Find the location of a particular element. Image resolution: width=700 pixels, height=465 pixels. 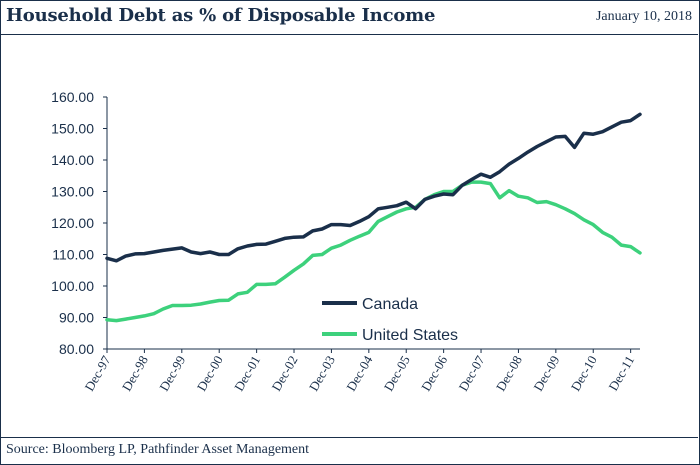

y-tick-label: 80.00 is located at coordinates (76, 349).